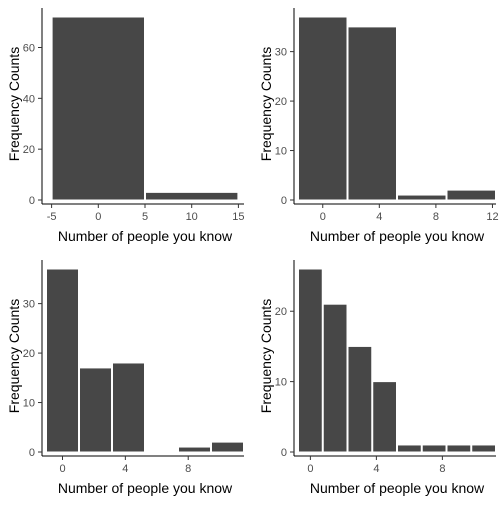  Describe the element at coordinates (238, 217) in the screenshot. I see `x-tick-label: 15` at that location.